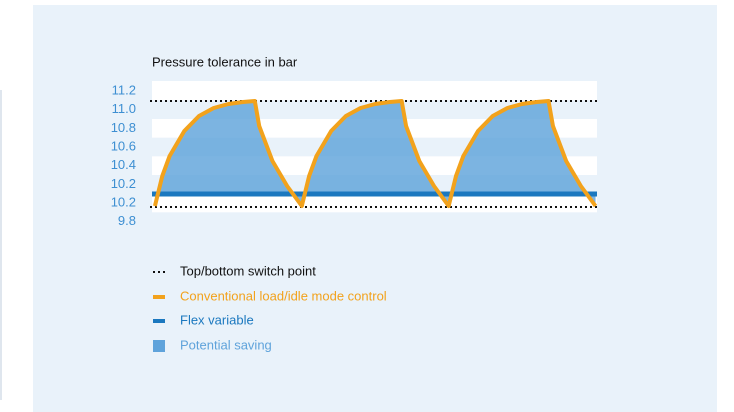  Describe the element at coordinates (124, 108) in the screenshot. I see `y-tick-label: 11.0` at that location.